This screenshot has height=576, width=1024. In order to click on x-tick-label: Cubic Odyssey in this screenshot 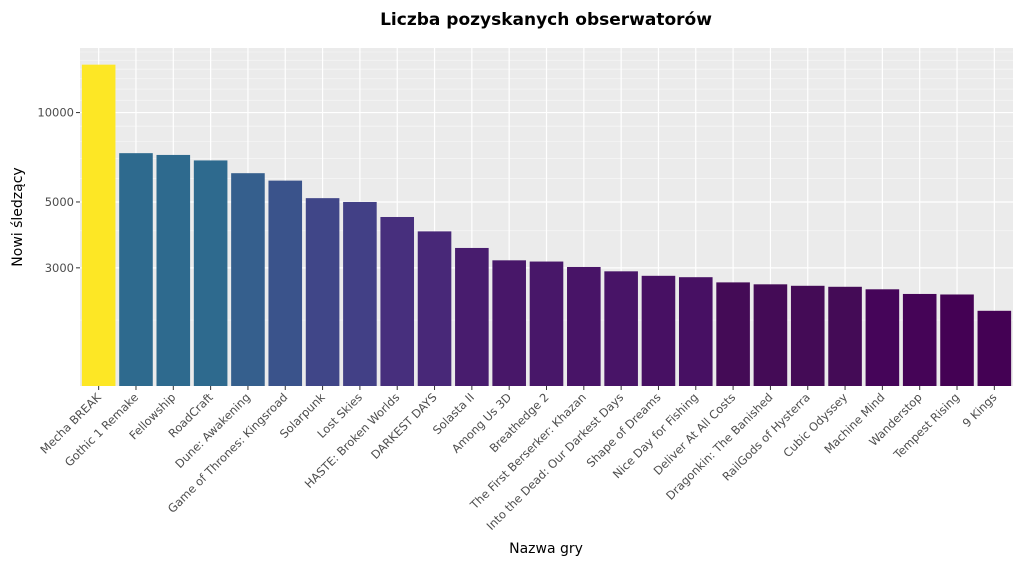, I will do `click(815, 425)`.